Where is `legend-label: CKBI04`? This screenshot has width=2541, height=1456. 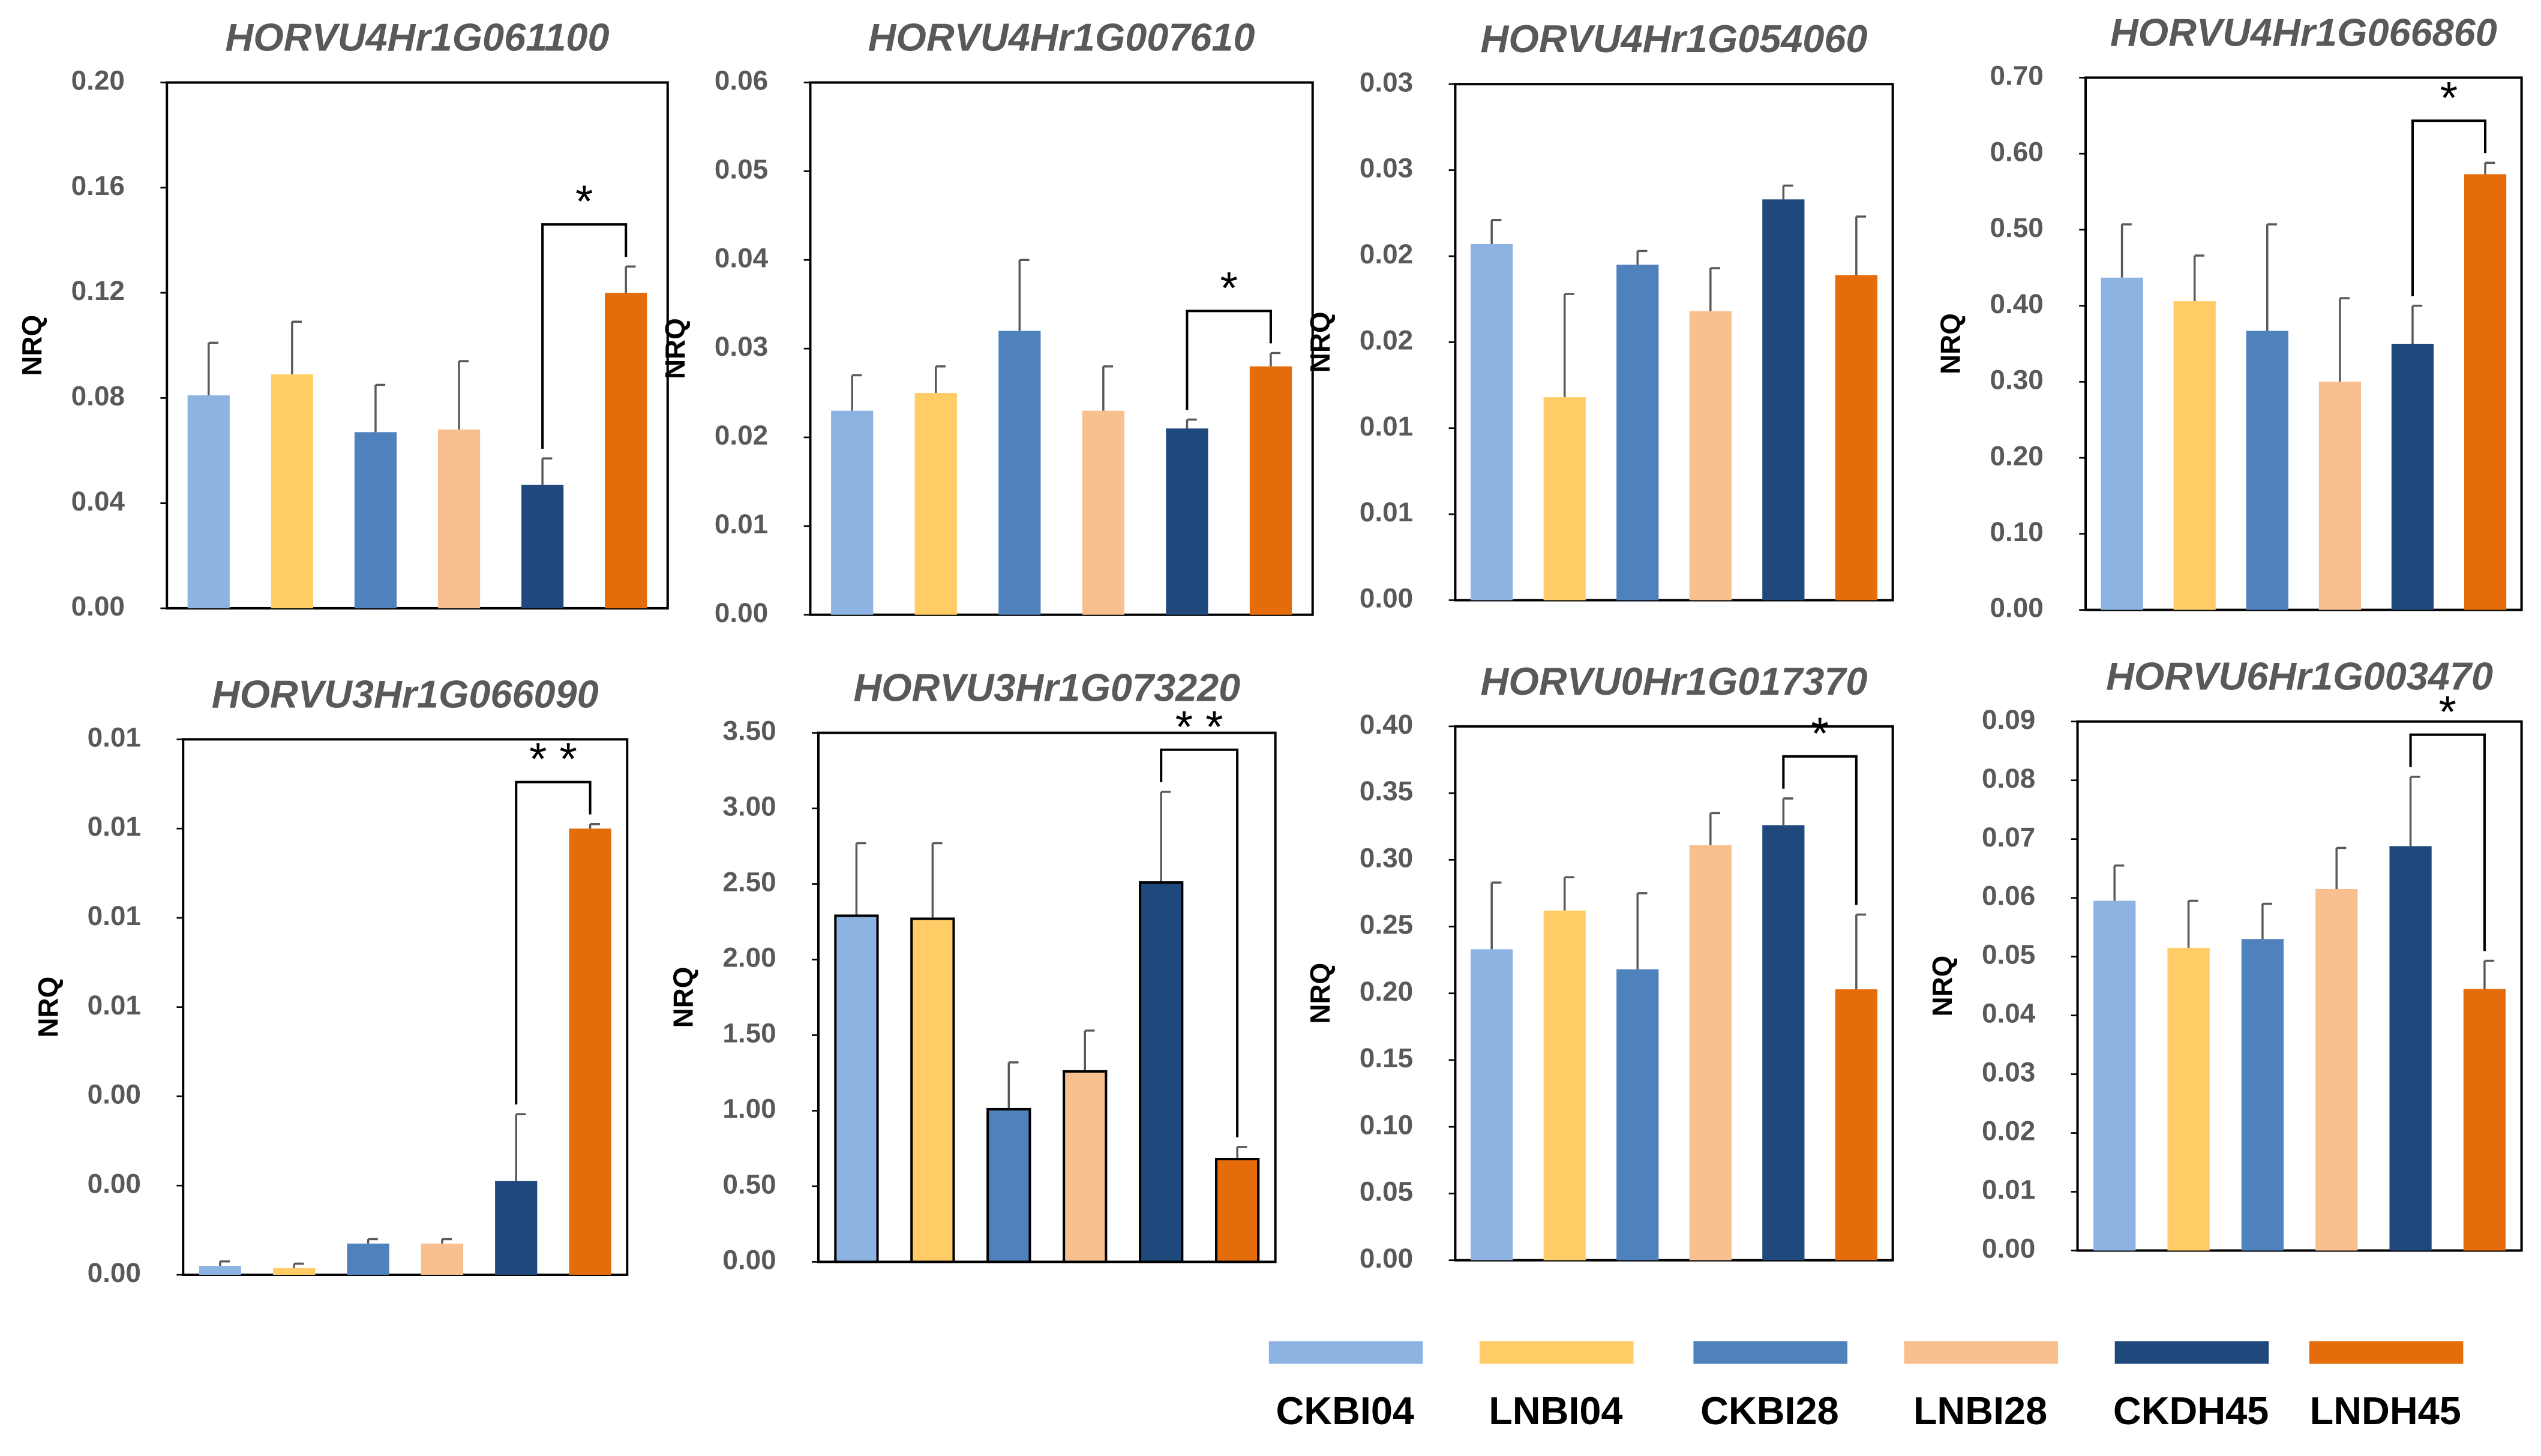
legend-label: CKBI04 is located at coordinates (1345, 1411).